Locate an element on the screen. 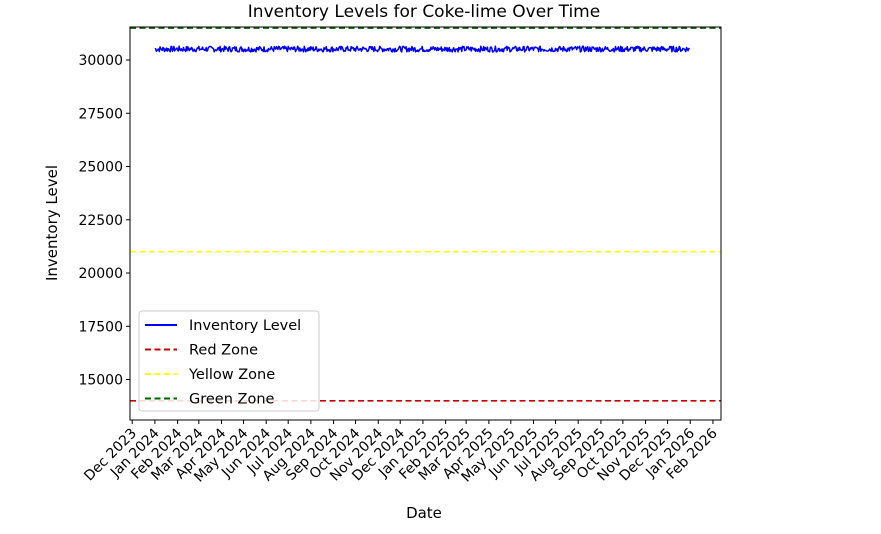  legend-label-red-zone: Red Zone is located at coordinates (223, 351).